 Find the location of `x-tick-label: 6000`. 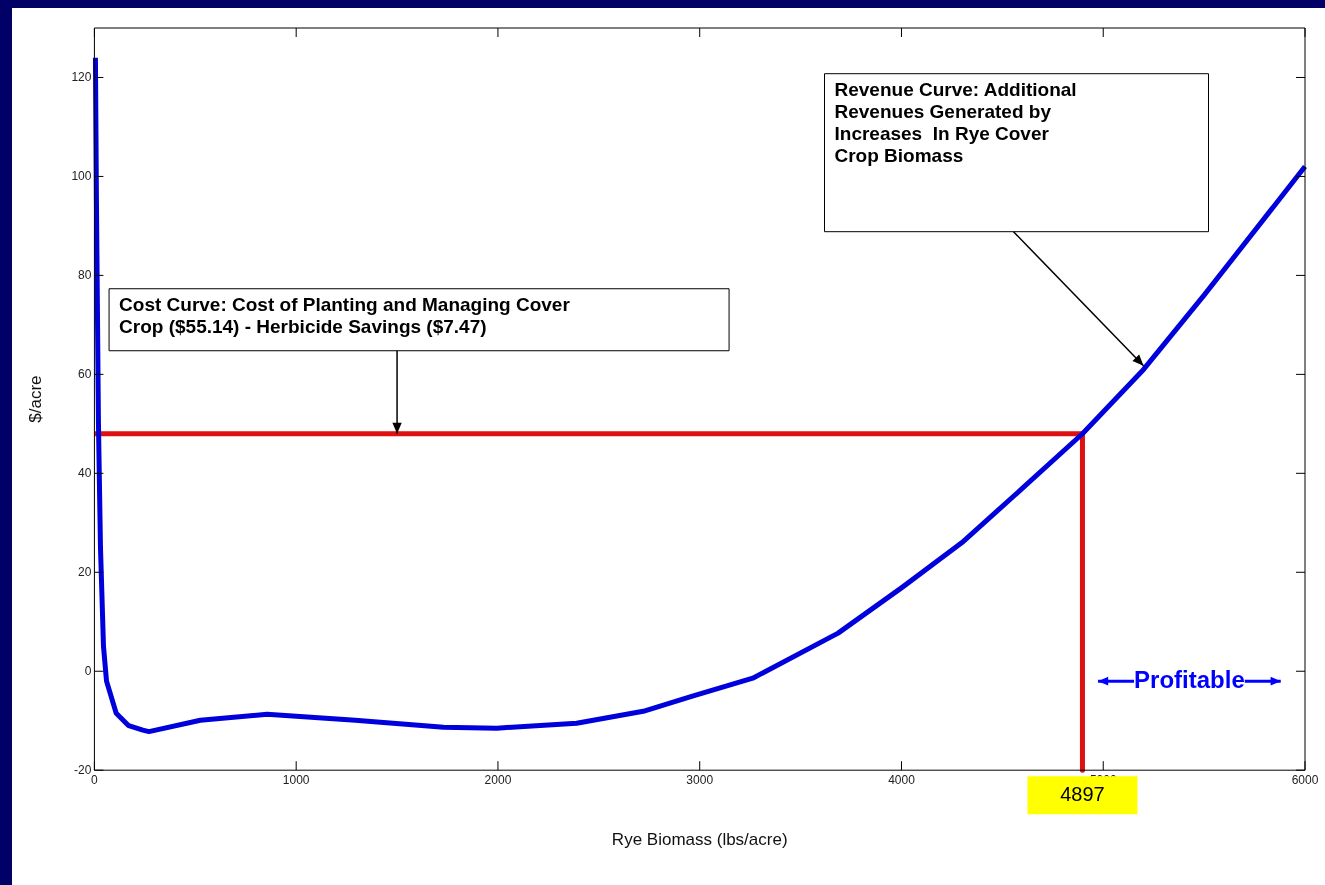

x-tick-label: 6000 is located at coordinates (1305, 779).